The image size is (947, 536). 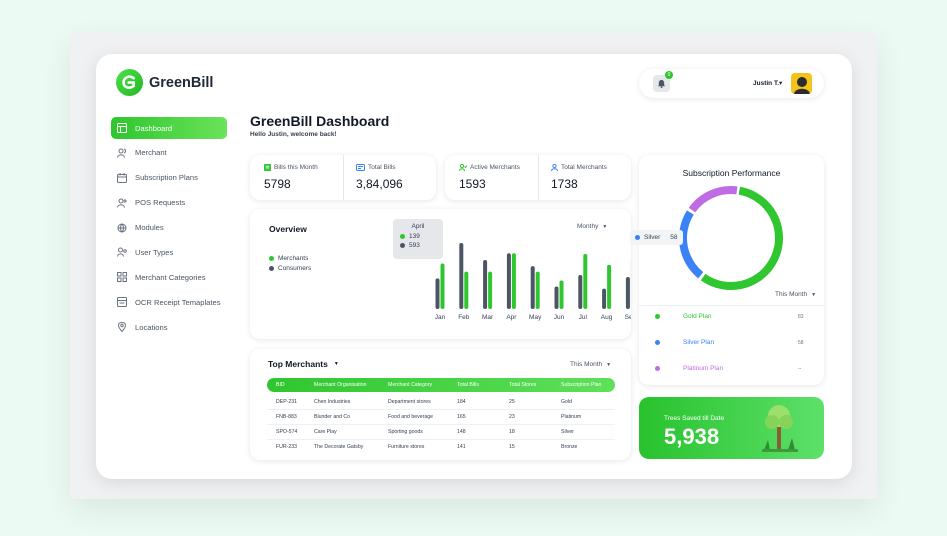 What do you see at coordinates (325, 432) in the screenshot?
I see `table-cell: Care Play` at bounding box center [325, 432].